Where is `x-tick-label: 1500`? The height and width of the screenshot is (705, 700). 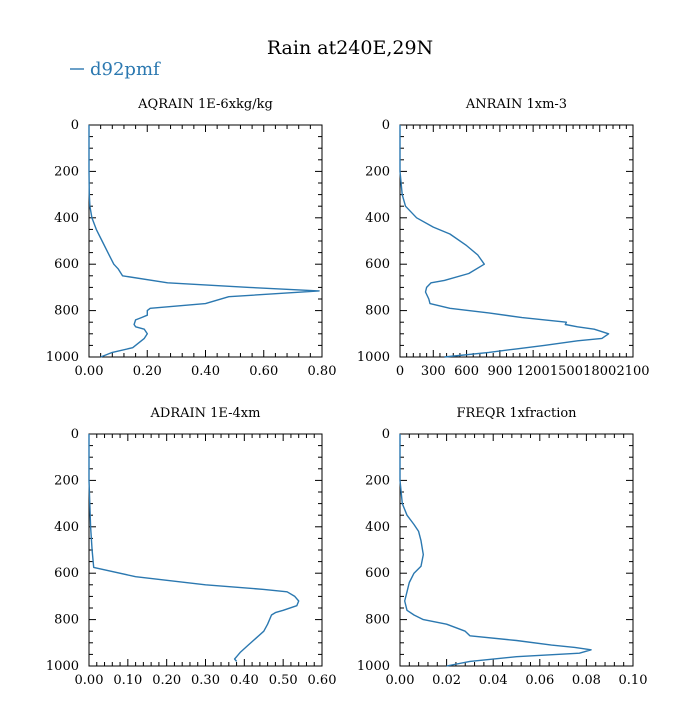
x-tick-label: 1500 is located at coordinates (566, 371).